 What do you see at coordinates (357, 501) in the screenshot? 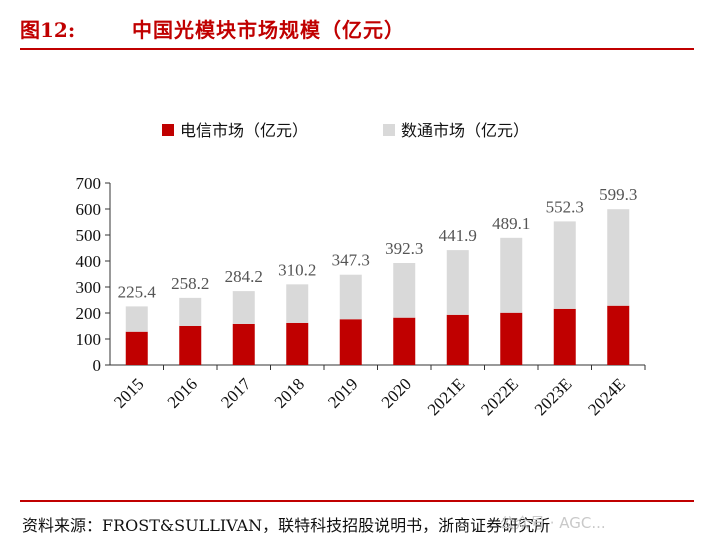
I see `bottom-rule` at bounding box center [357, 501].